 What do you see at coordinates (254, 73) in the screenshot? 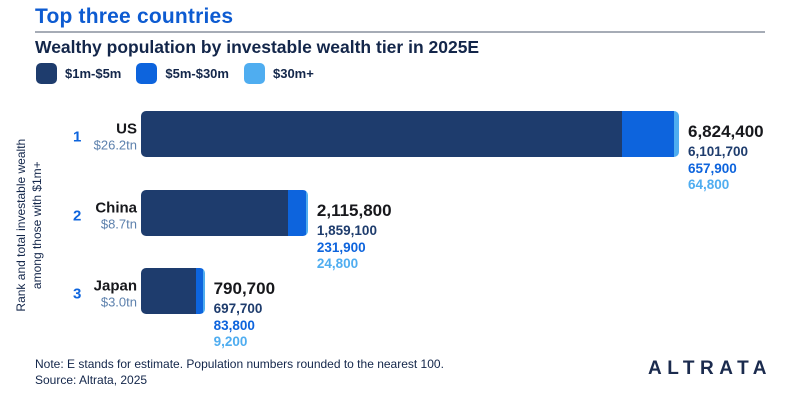
I see `tier3-swatch-icon` at bounding box center [254, 73].